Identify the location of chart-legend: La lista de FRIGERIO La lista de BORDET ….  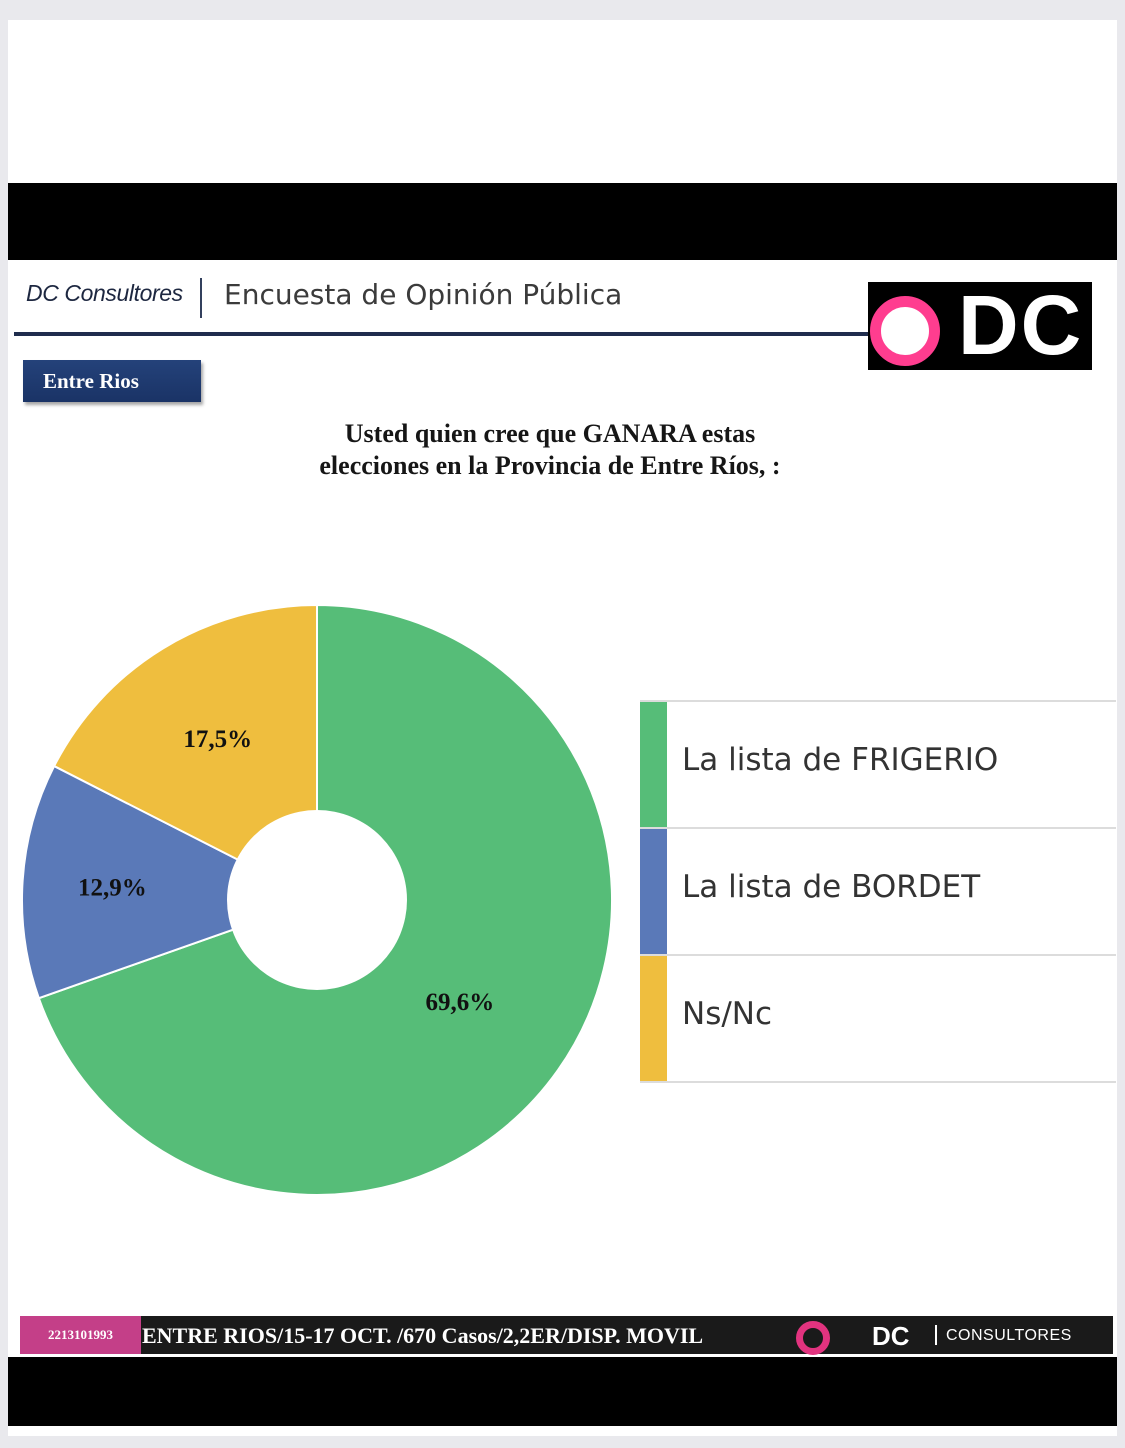
(878, 891).